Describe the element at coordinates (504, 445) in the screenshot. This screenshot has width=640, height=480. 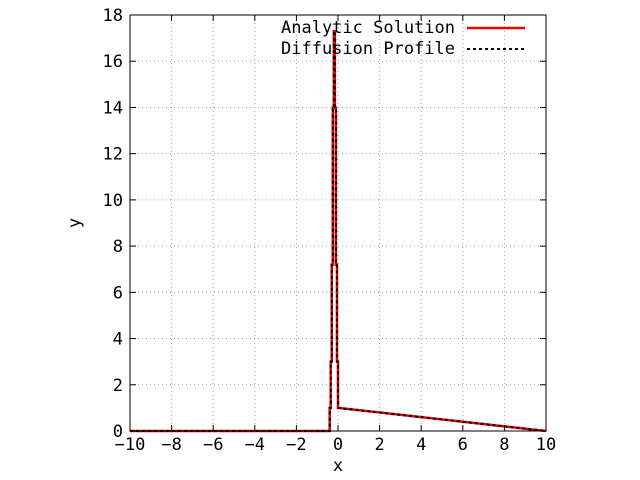
I see `x-tick-label: 8` at that location.